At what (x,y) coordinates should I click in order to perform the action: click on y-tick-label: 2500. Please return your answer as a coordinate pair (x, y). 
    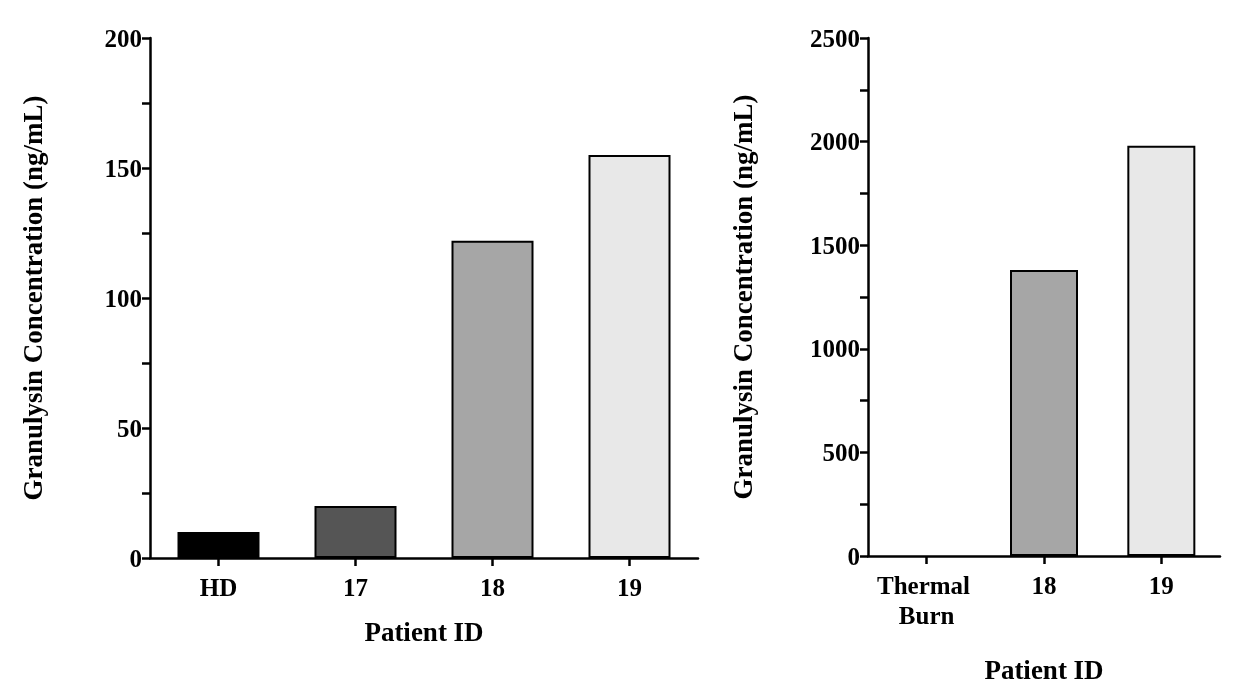
    Looking at the image, I should click on (835, 38).